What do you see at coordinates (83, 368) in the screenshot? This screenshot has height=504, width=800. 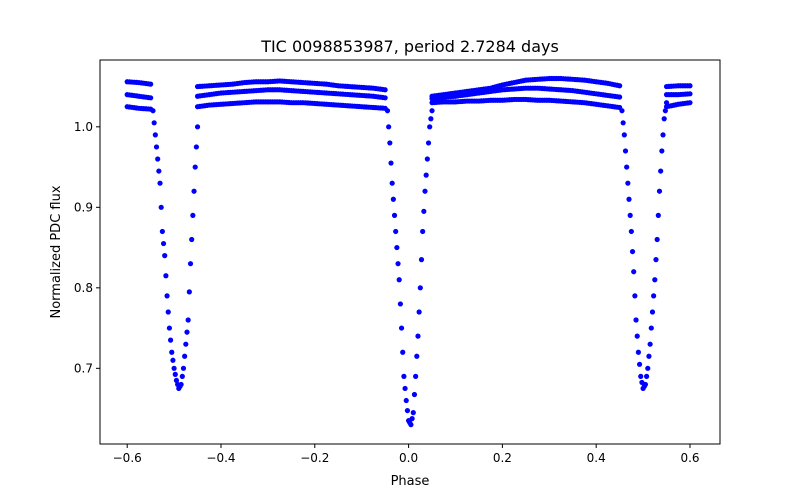 I see `y-tick-label: 0.7` at bounding box center [83, 368].